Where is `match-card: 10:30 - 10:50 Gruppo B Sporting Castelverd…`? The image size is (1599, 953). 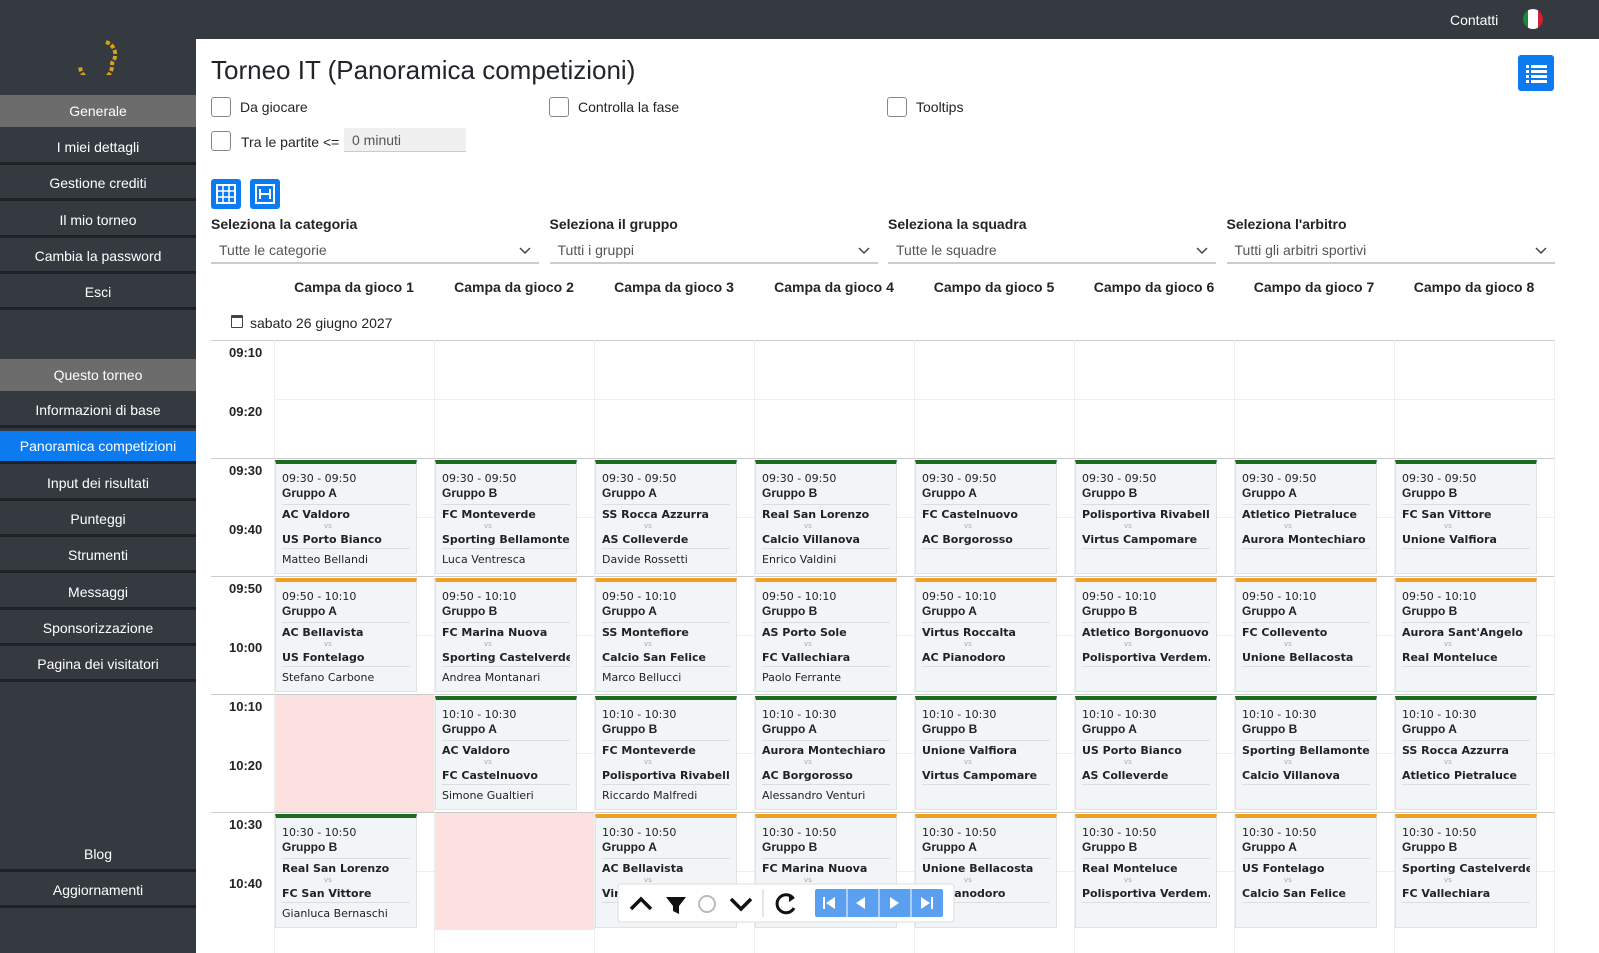
match-card: 10:30 - 10:50 Gruppo B Sporting Castelverd… is located at coordinates (1466, 871).